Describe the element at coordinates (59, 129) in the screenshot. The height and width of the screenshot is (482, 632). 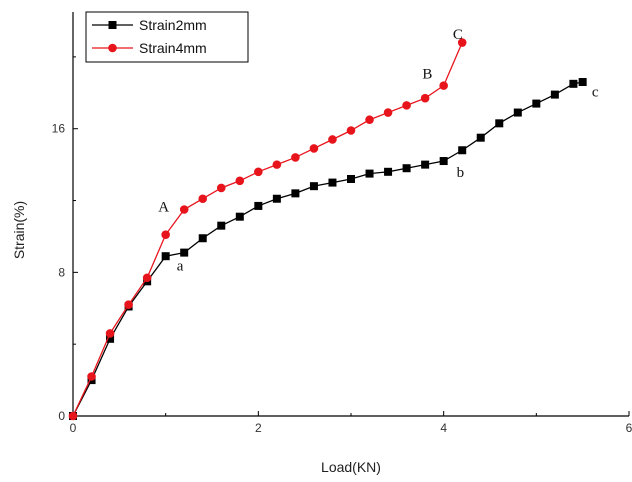
I see `y-tick-label: 16` at that location.